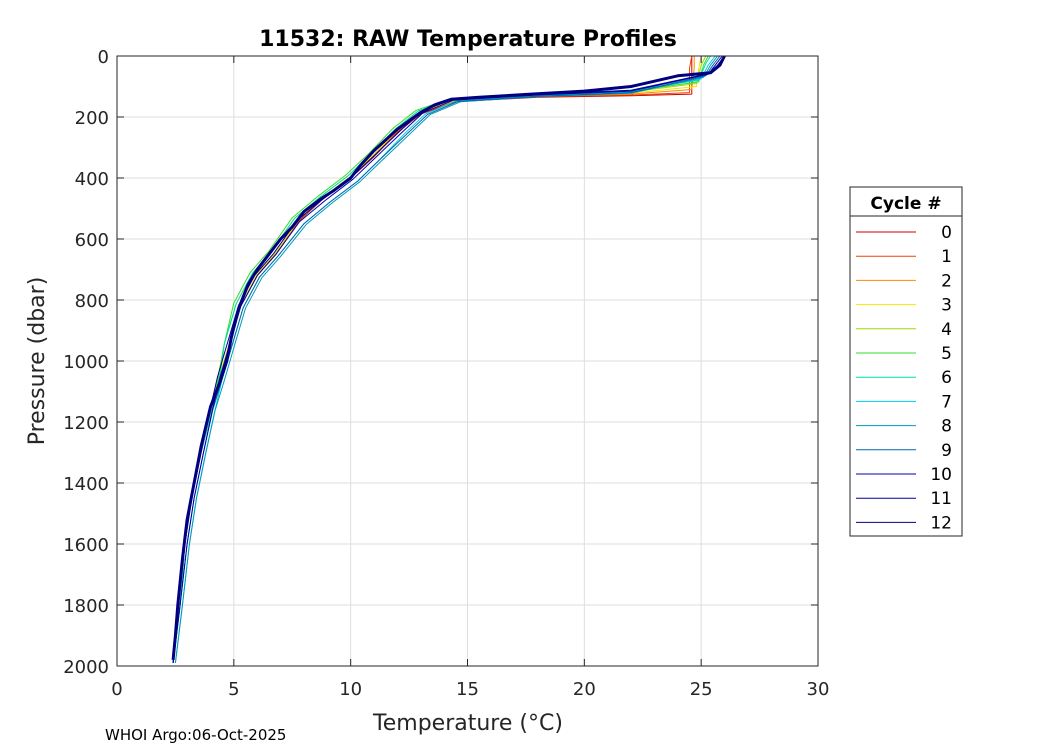 The width and height of the screenshot is (1050, 750). I want to click on x-tick-label: 30, so click(818, 689).